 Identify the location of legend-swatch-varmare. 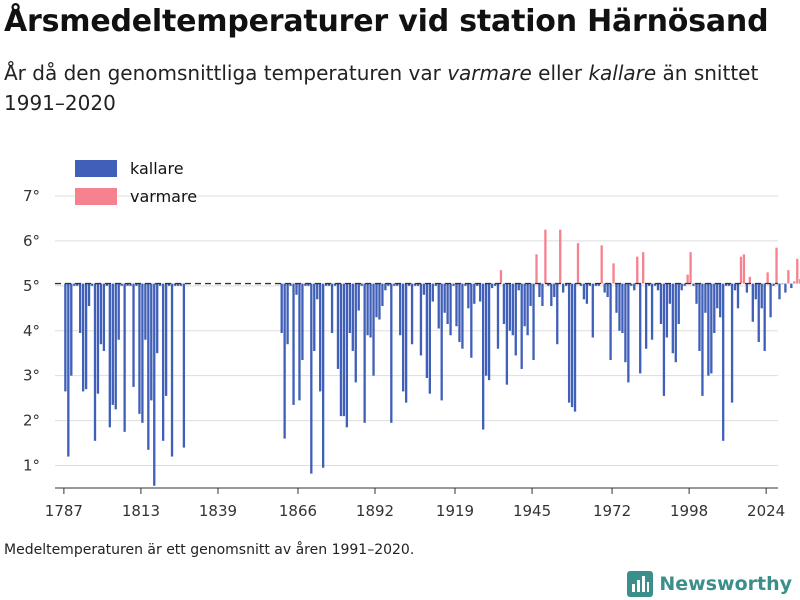
(96, 196).